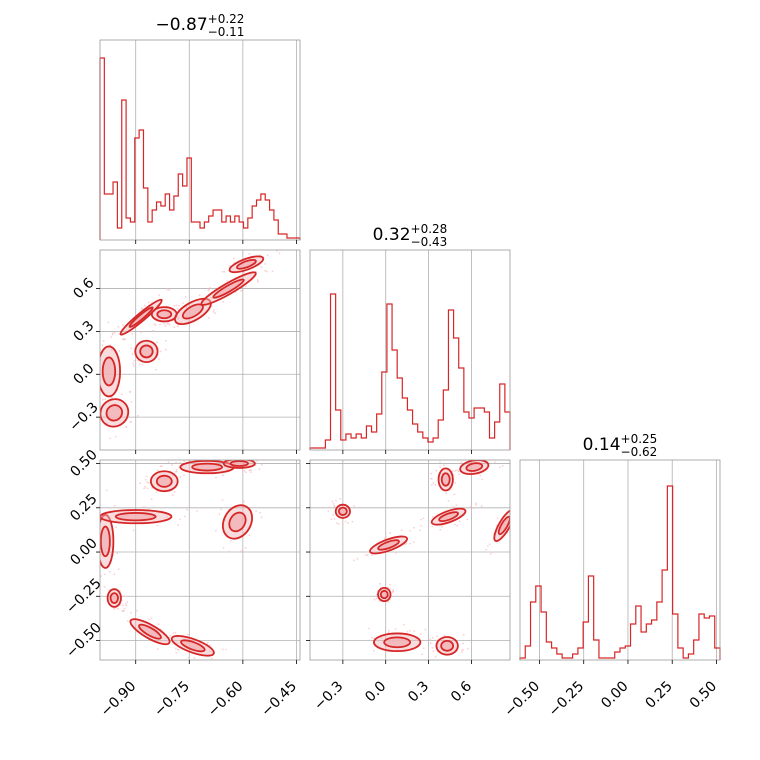 The height and width of the screenshot is (760, 760). Describe the element at coordinates (226, 32) in the screenshot. I see `panel-title-minus-1: −0.11` at that location.